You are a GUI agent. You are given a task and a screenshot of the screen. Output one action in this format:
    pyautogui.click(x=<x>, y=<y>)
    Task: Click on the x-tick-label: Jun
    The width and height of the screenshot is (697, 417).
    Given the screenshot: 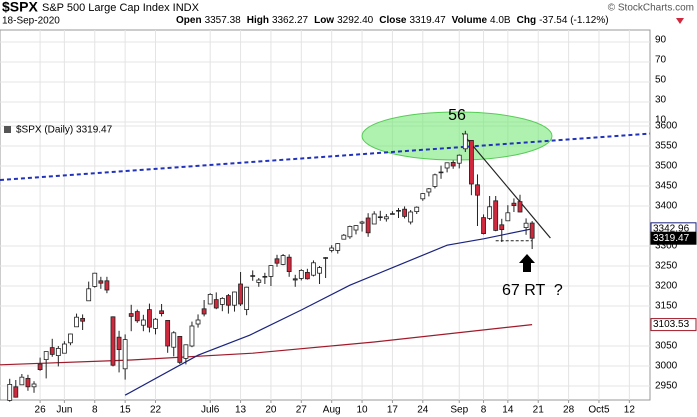 What is the action you would take?
    pyautogui.click(x=64, y=410)
    